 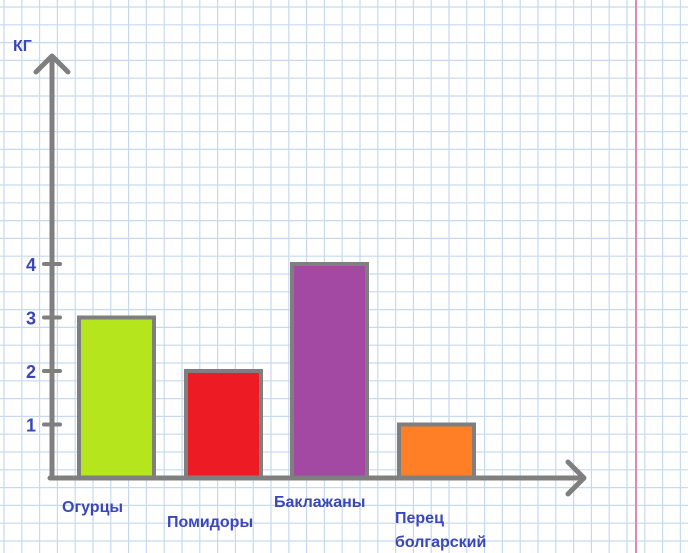 I want to click on y-tick-label: 3, so click(x=31, y=319).